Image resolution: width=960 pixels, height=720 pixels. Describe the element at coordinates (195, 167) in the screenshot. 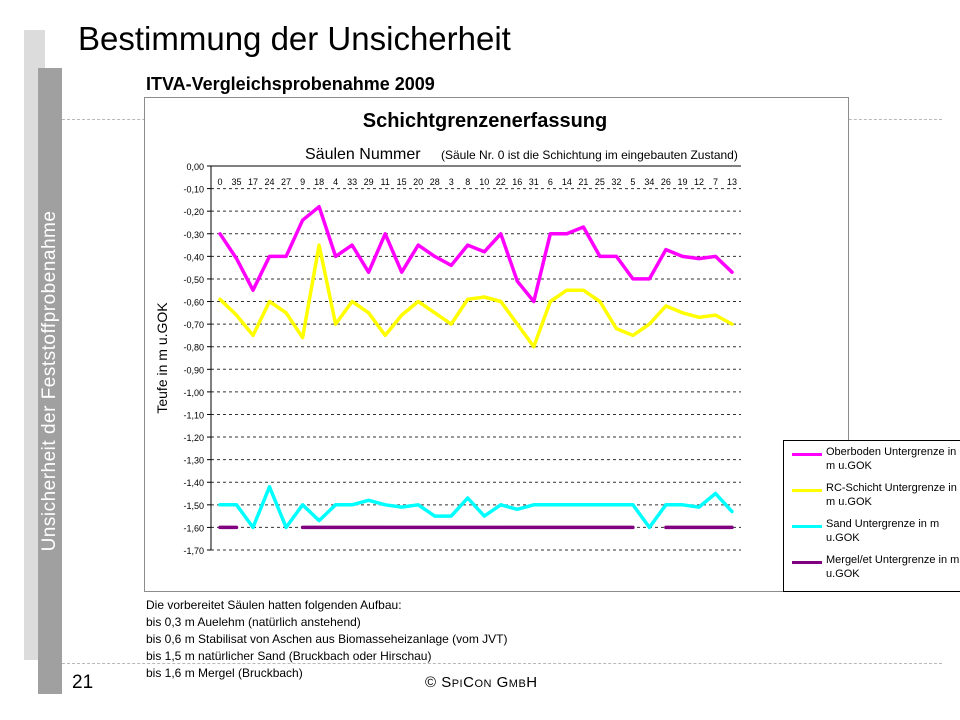

I see `y-tick-label: 0,00` at that location.